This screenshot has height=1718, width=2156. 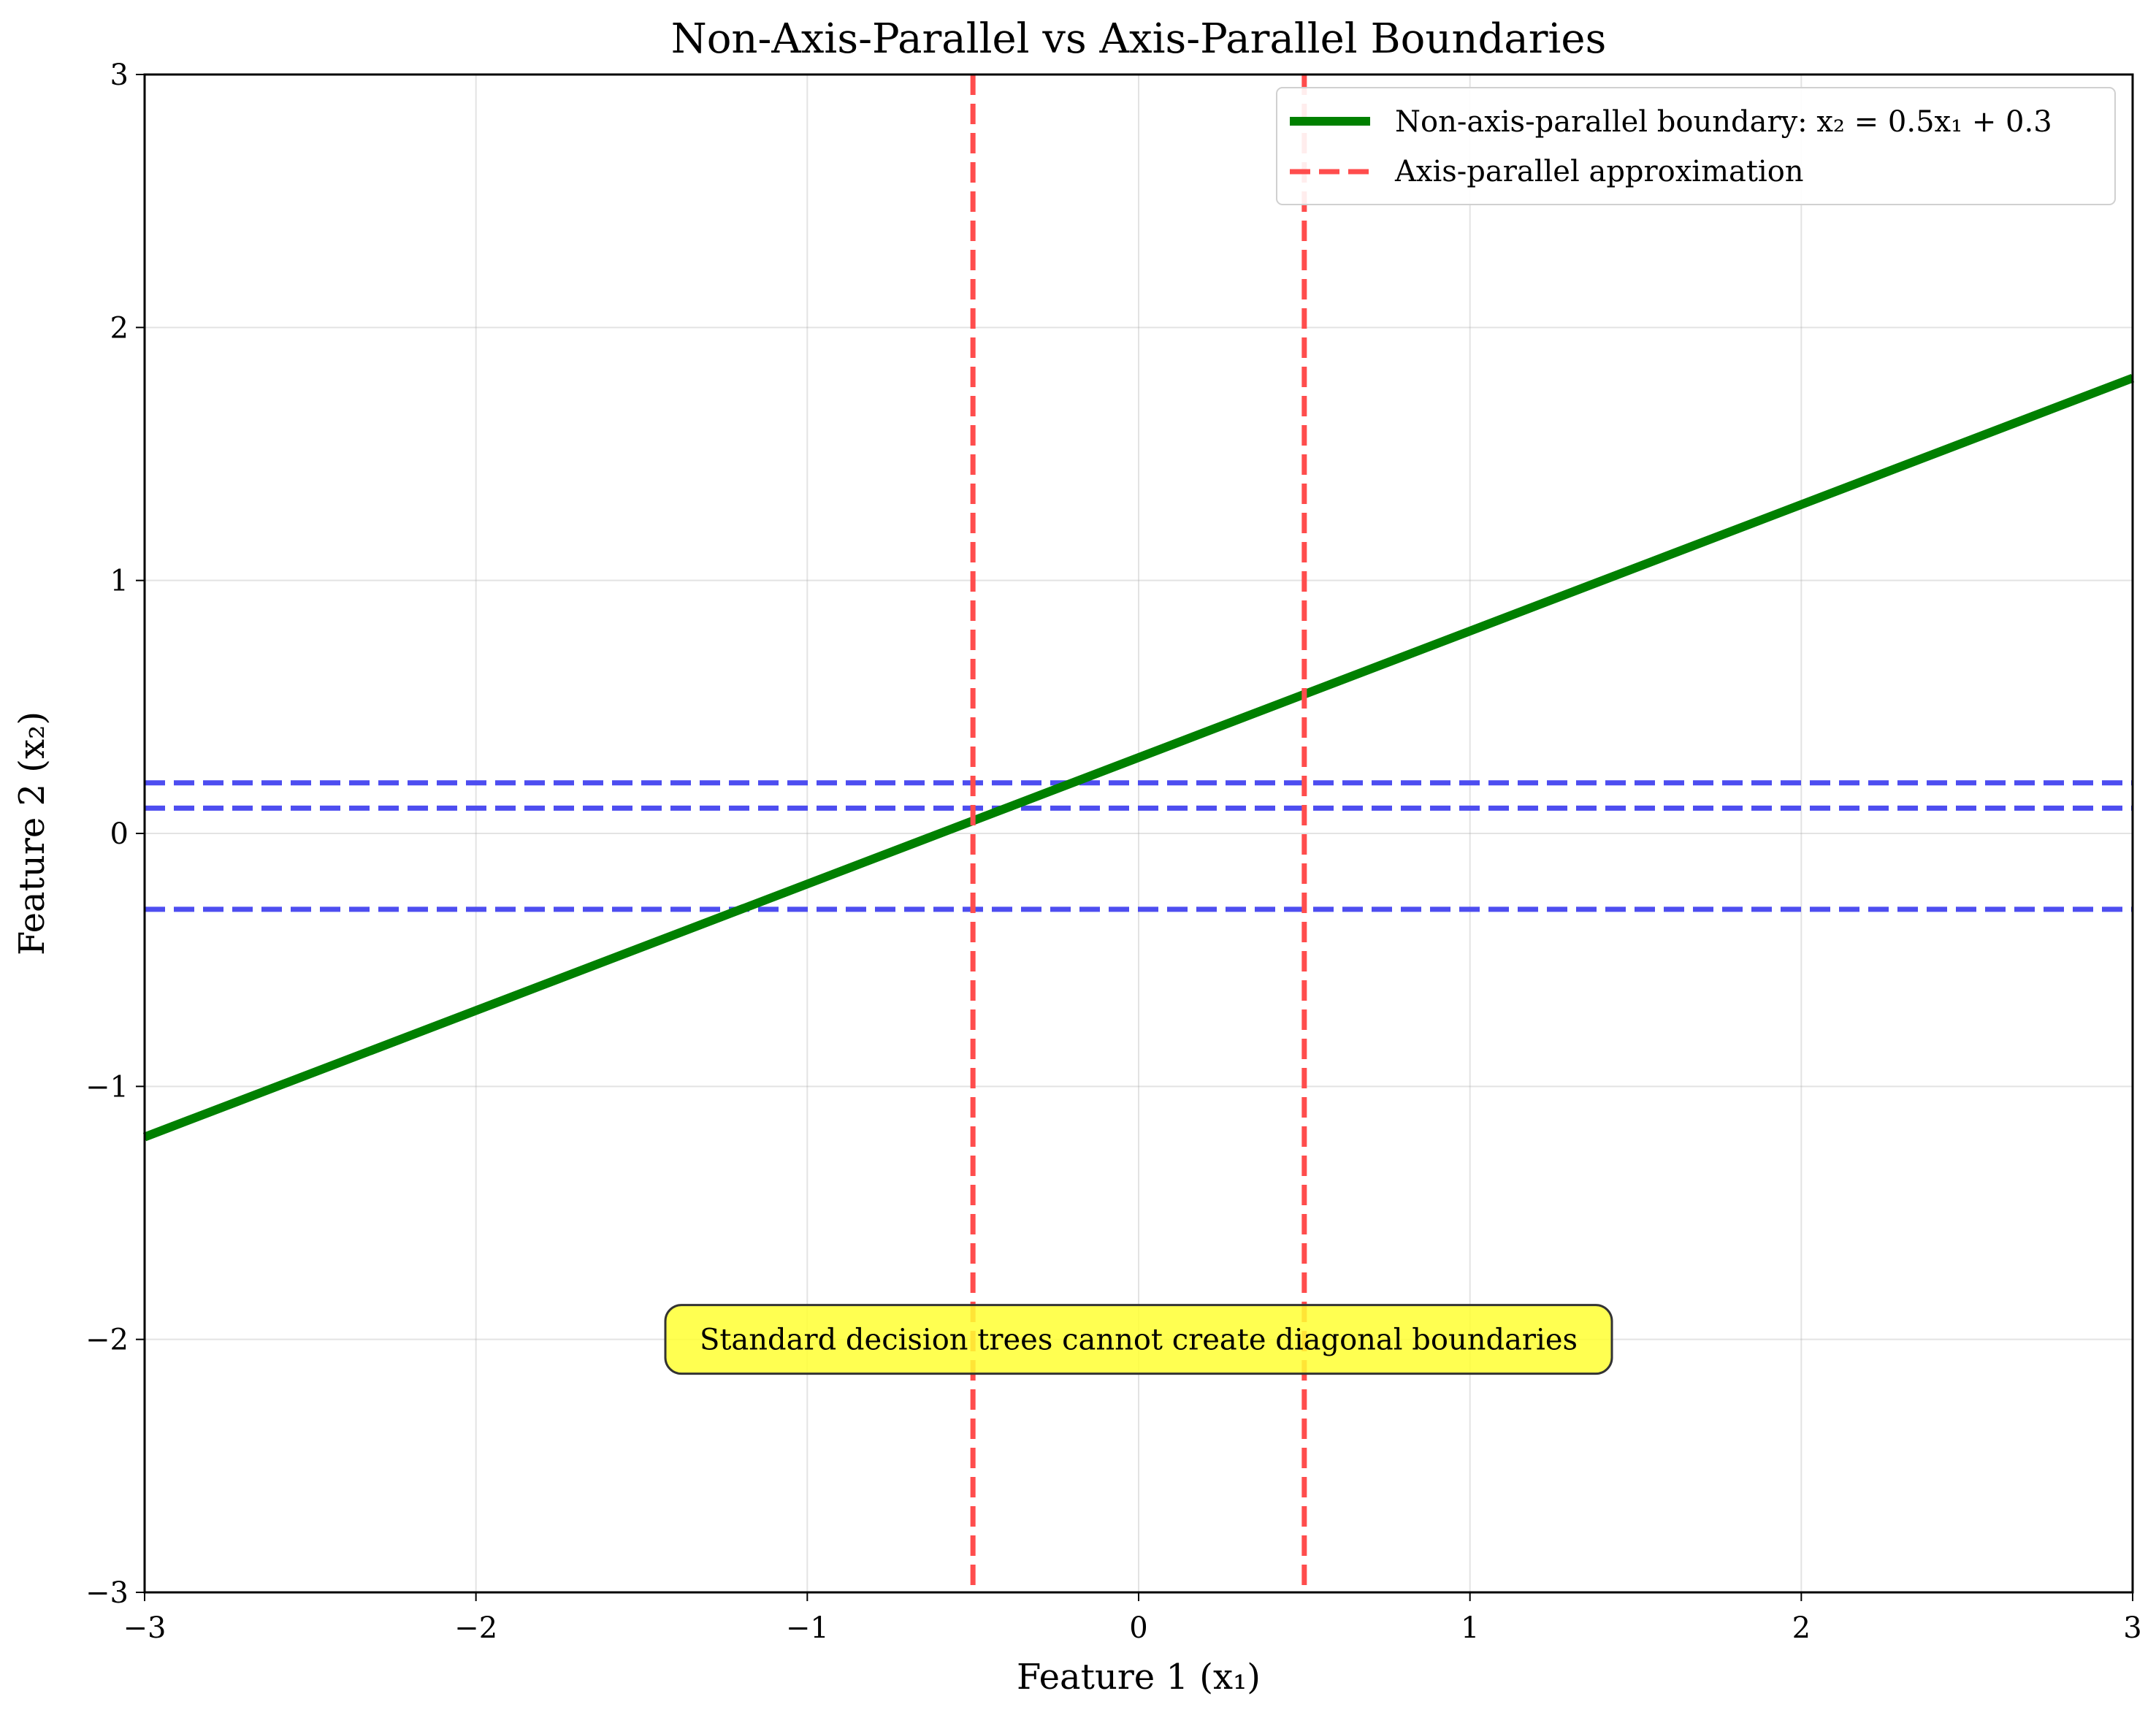 What do you see at coordinates (1139, 1677) in the screenshot?
I see `x-axis-label: Feature 1 (x₁)` at bounding box center [1139, 1677].